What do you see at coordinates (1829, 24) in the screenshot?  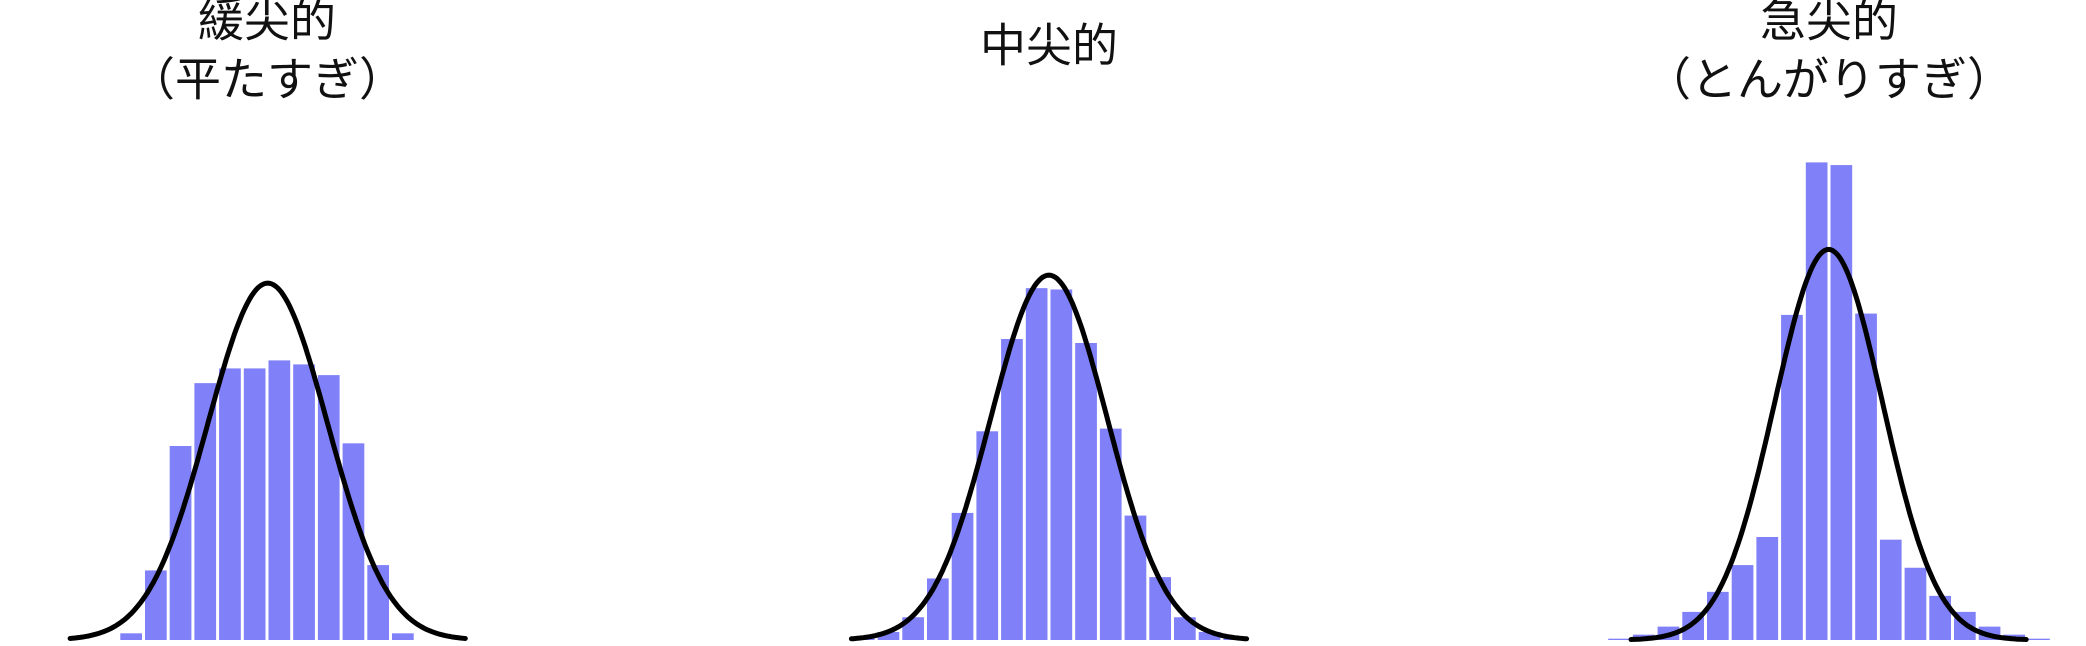 I see `chart-title: 急尖的` at bounding box center [1829, 24].